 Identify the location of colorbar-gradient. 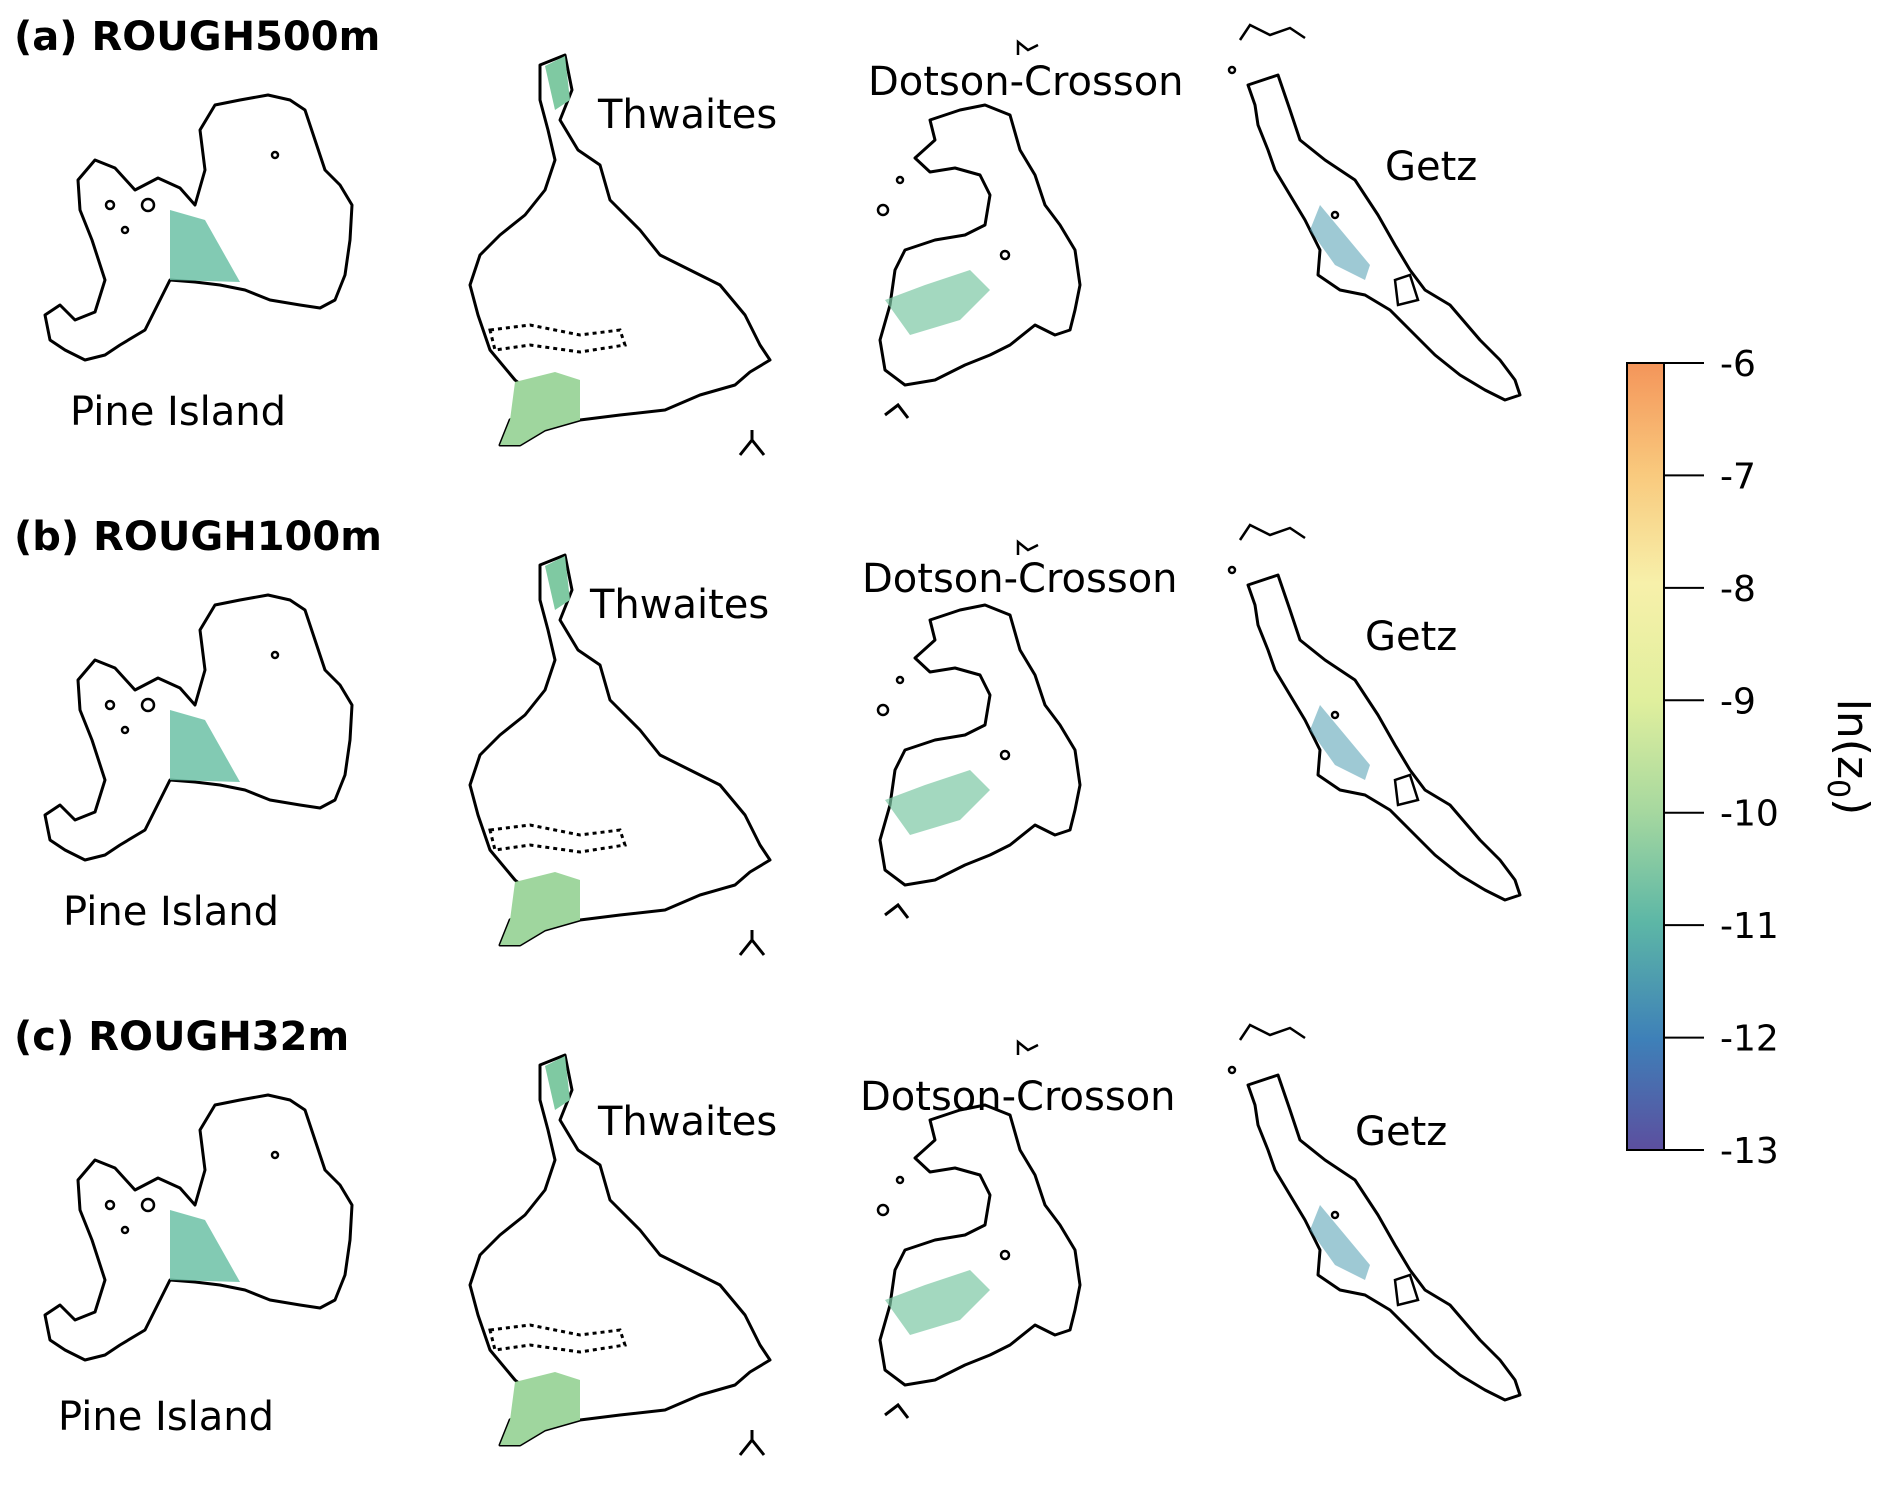
(1645, 756).